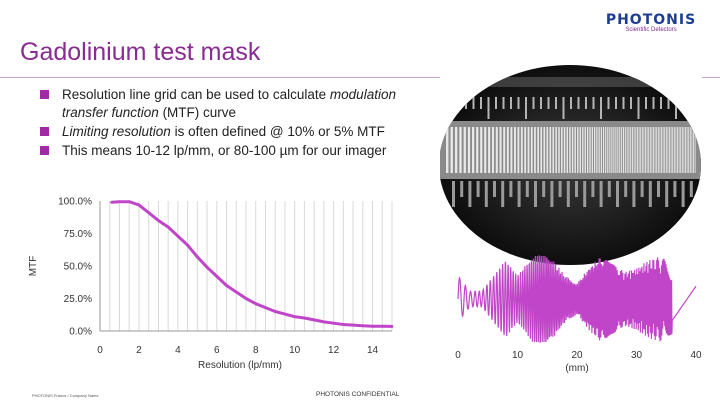  What do you see at coordinates (78, 299) in the screenshot?
I see `mtf-y-tick-label: 25.0%` at bounding box center [78, 299].